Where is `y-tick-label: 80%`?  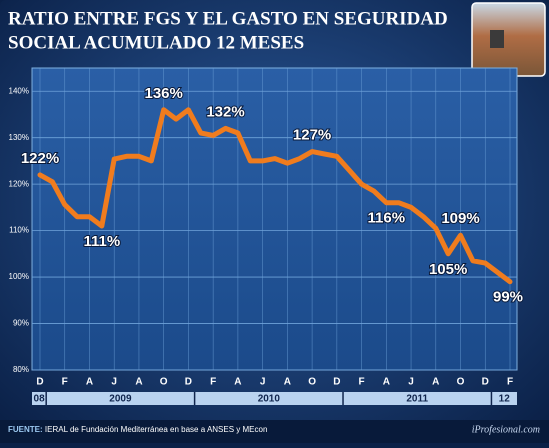
y-tick-label: 80% is located at coordinates (21, 369).